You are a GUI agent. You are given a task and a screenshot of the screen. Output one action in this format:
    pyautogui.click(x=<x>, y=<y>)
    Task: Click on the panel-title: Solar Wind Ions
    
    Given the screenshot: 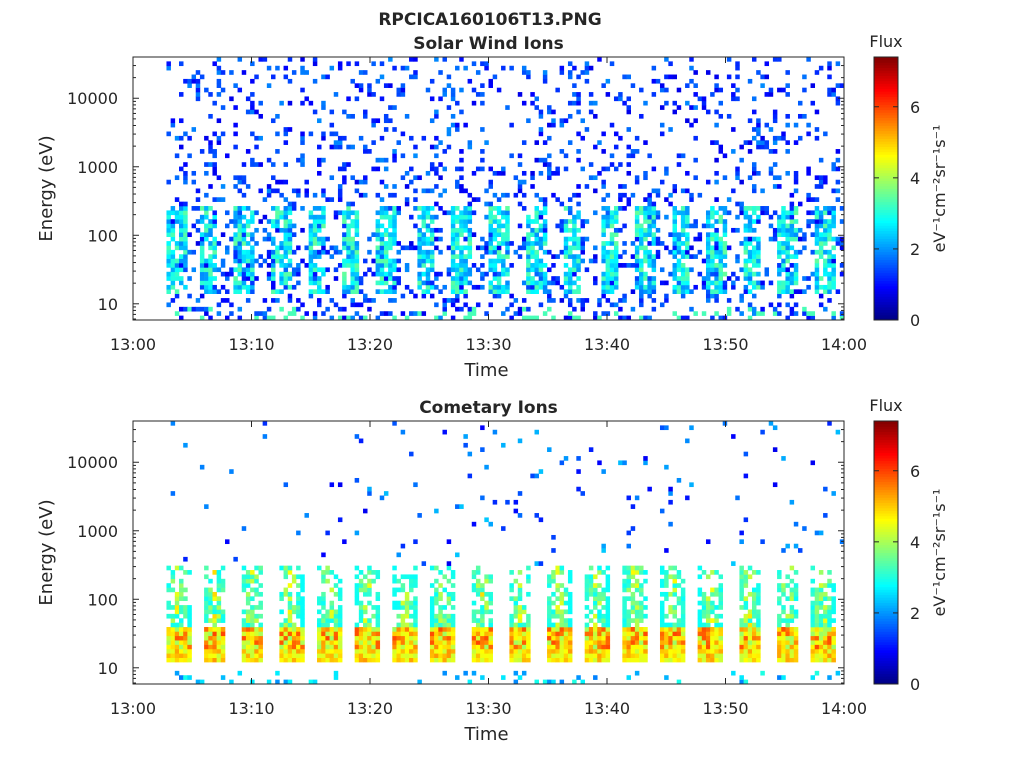 What is the action you would take?
    pyautogui.click(x=488, y=44)
    